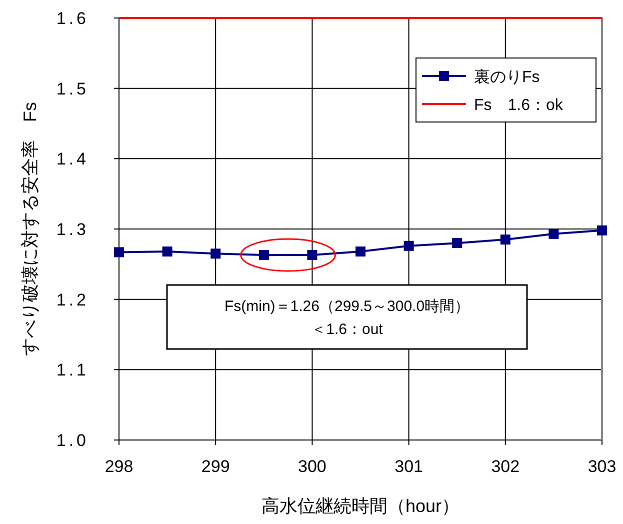  Describe the element at coordinates (72, 440) in the screenshot. I see `y-tick-label: 1.0` at that location.